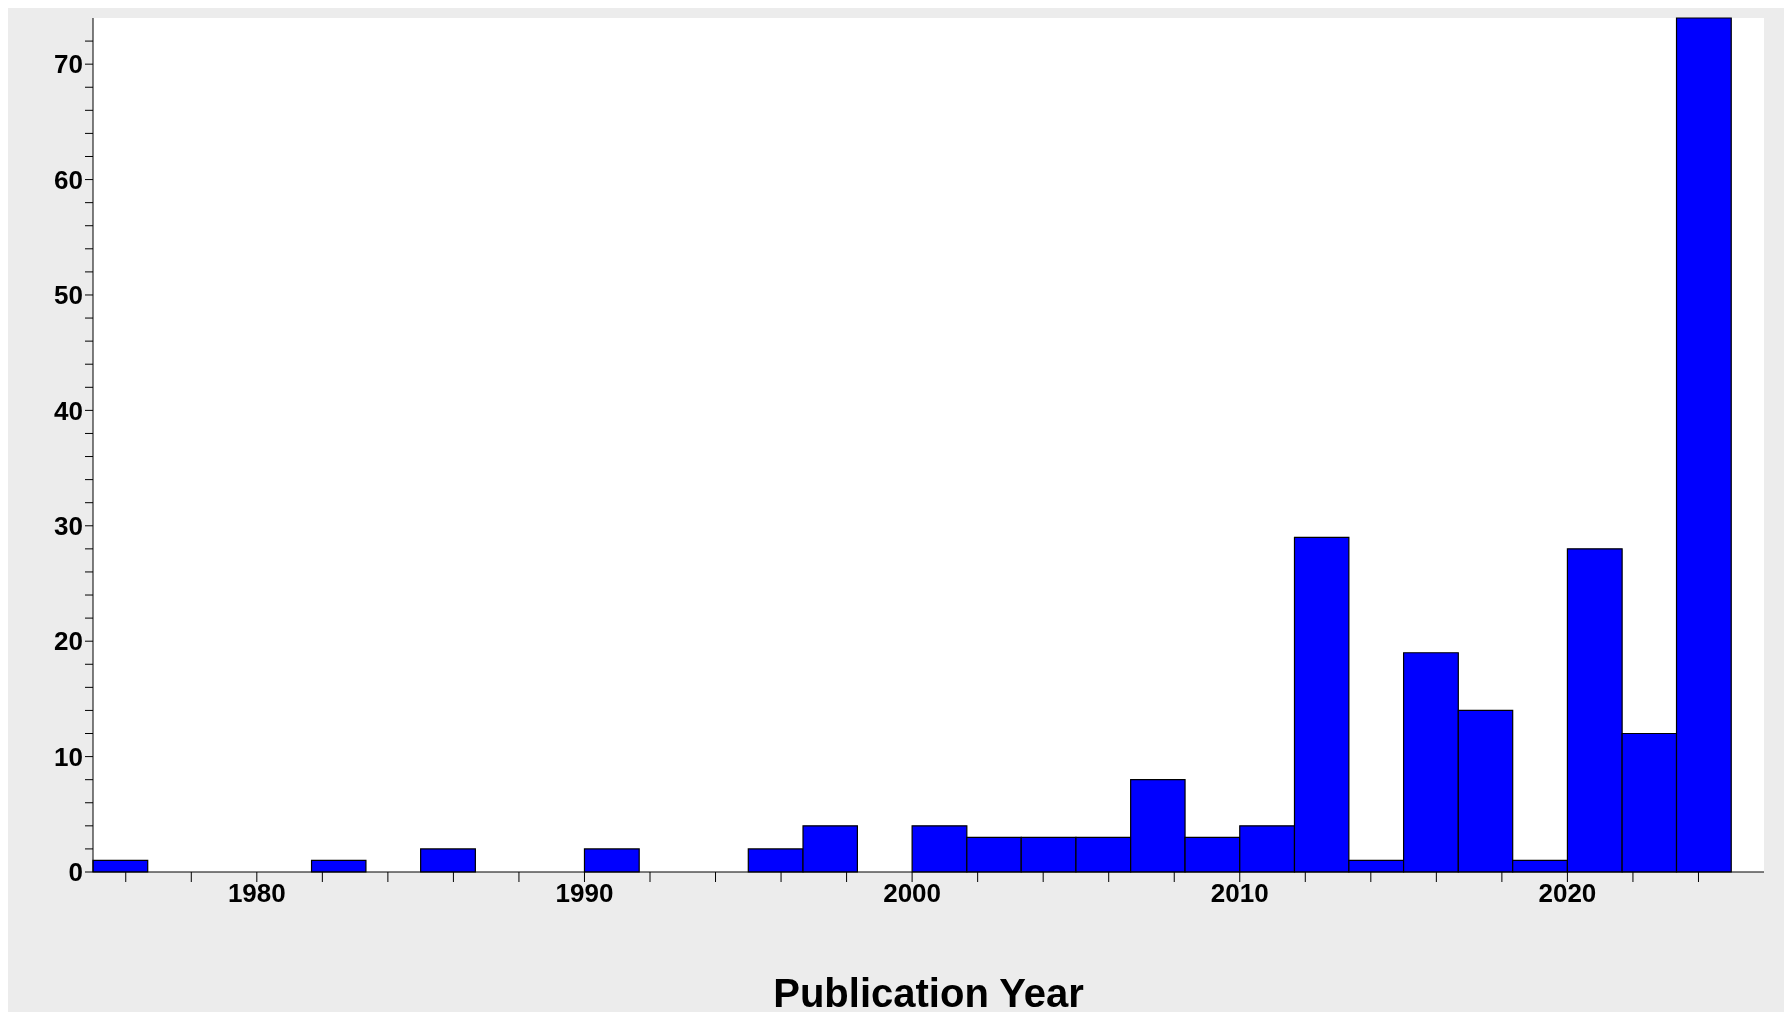  What do you see at coordinates (68, 410) in the screenshot?
I see `y-tick-label: 40` at bounding box center [68, 410].